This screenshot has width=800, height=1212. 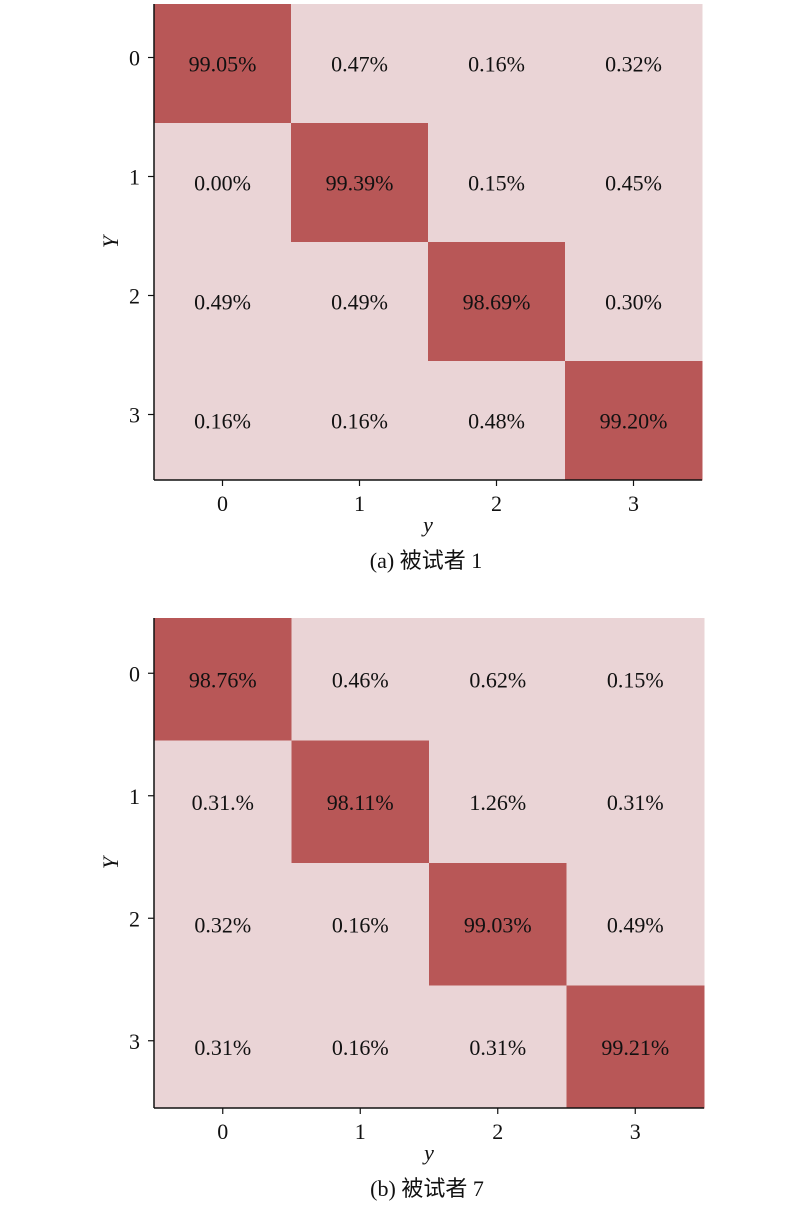 I want to click on cell-value-label: 98.69%, so click(x=497, y=302).